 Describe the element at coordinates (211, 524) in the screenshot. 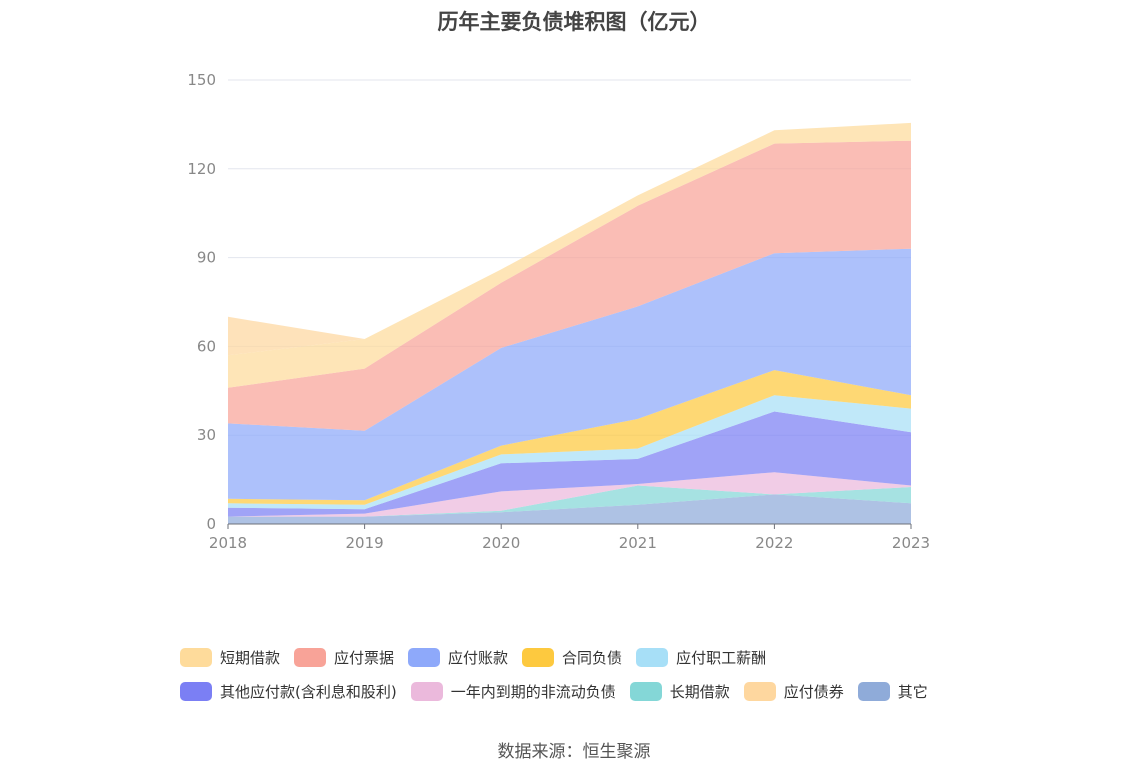

I see `y-tick-label: 0` at that location.